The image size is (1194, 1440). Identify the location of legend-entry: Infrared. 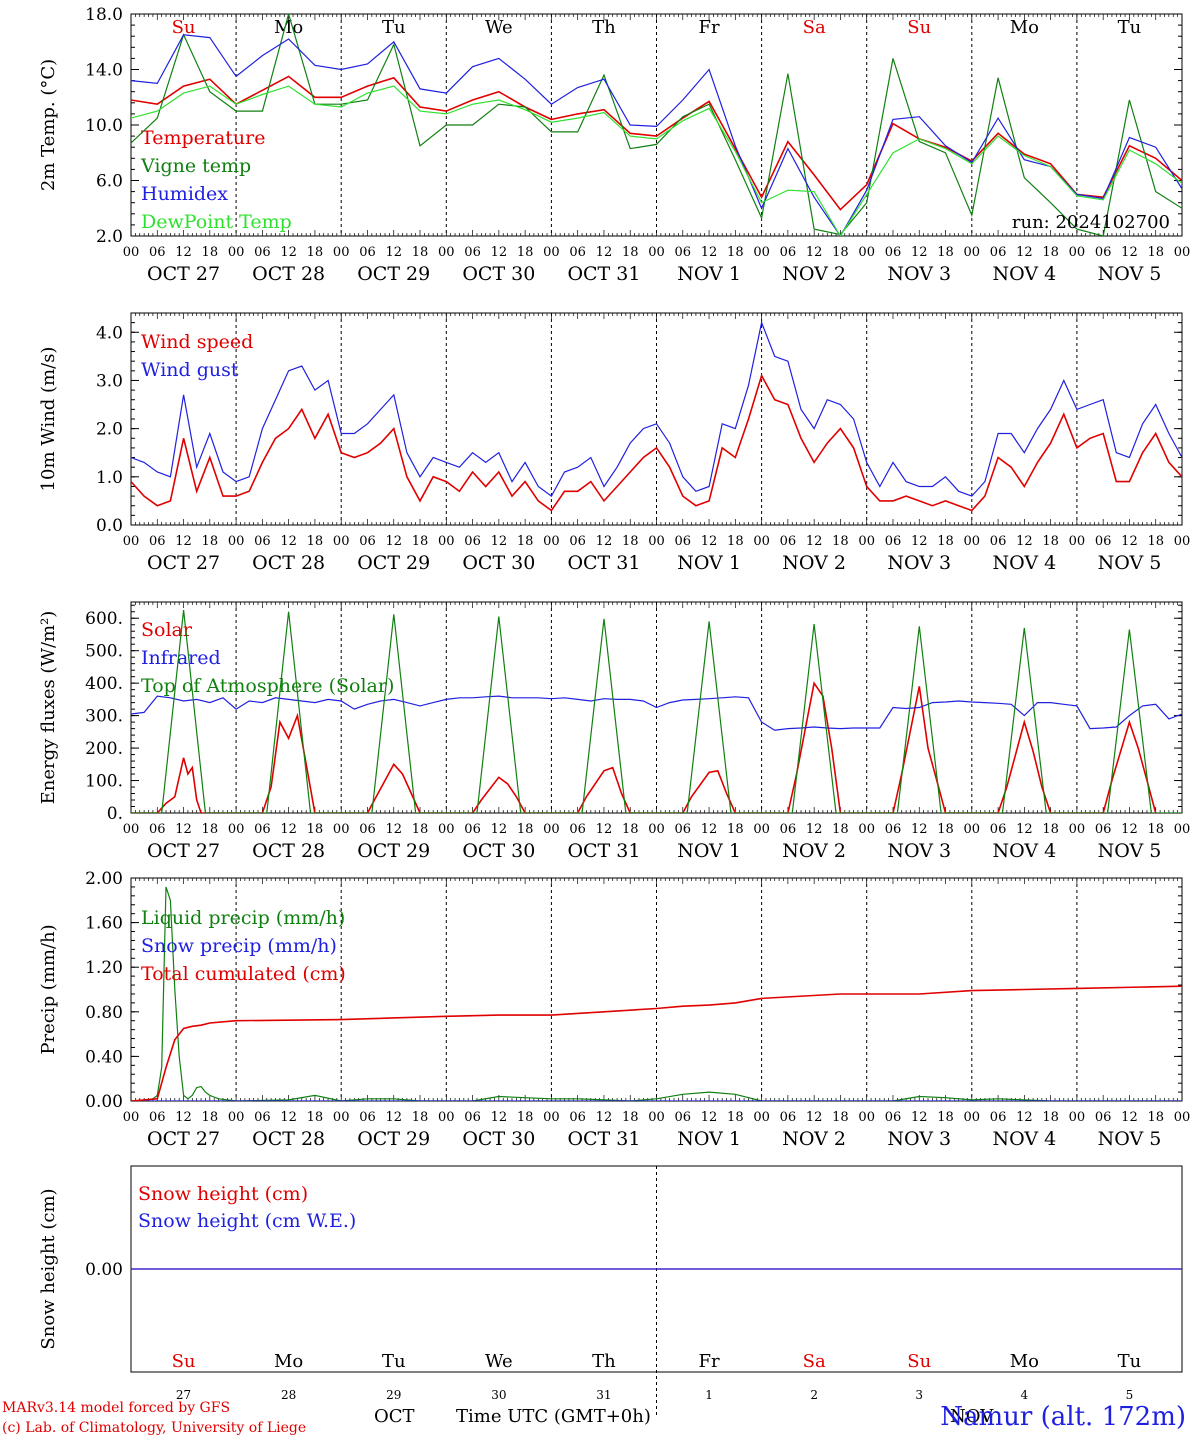
(181, 658).